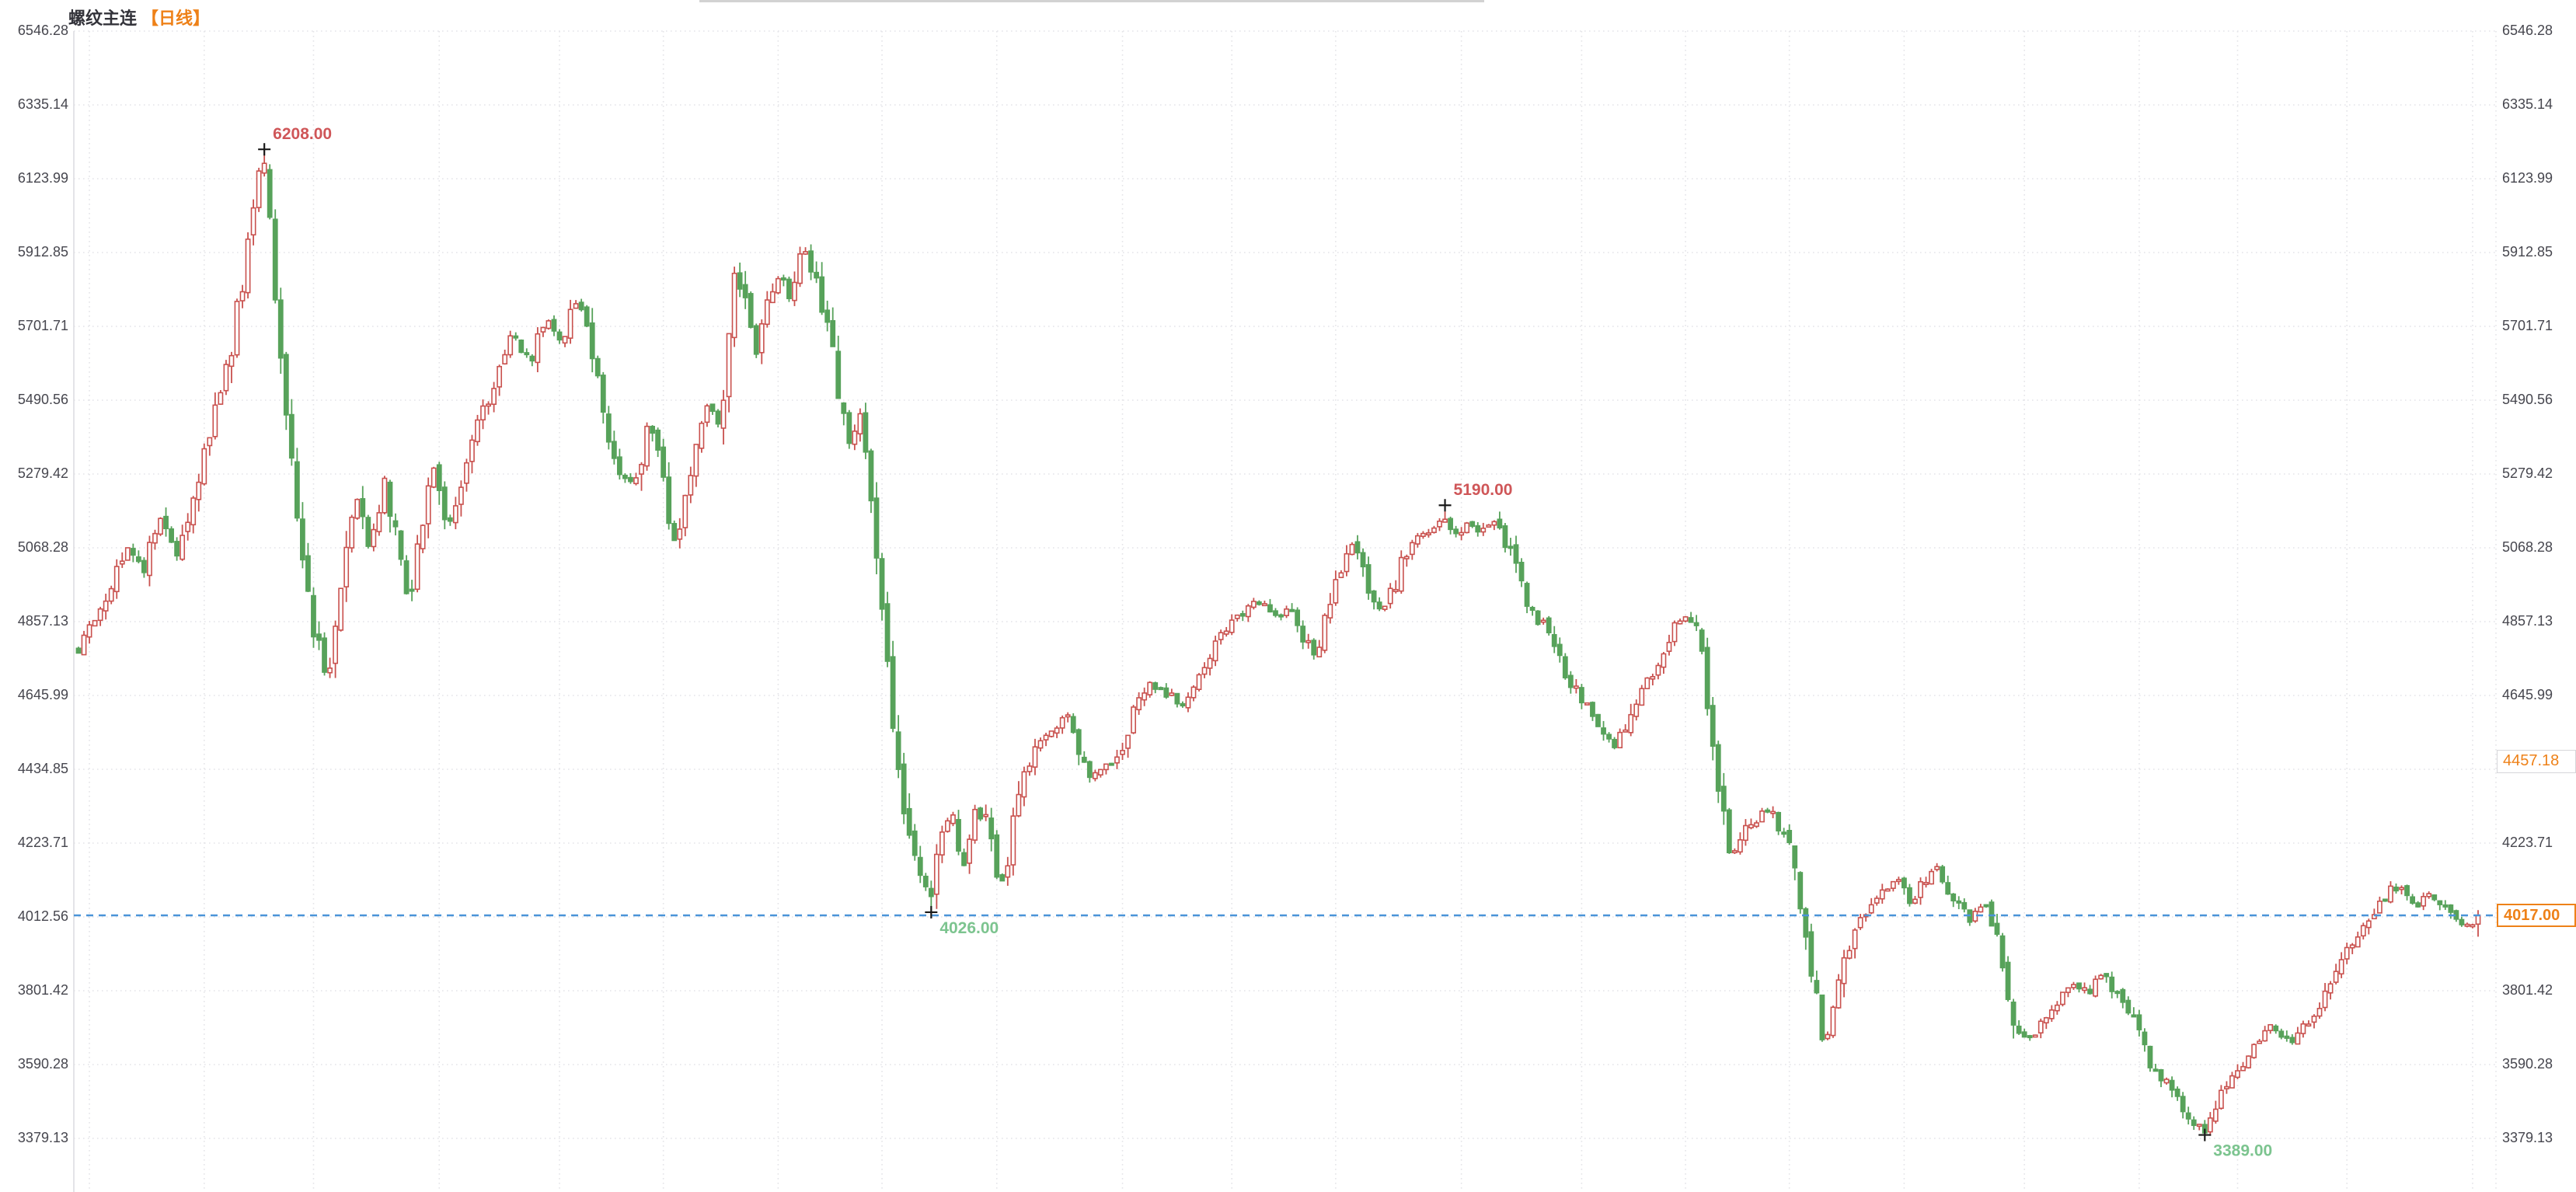 This screenshot has width=2576, height=1192. Describe the element at coordinates (42, 30) in the screenshot. I see `y-axis-label-left: 6546.28` at that location.